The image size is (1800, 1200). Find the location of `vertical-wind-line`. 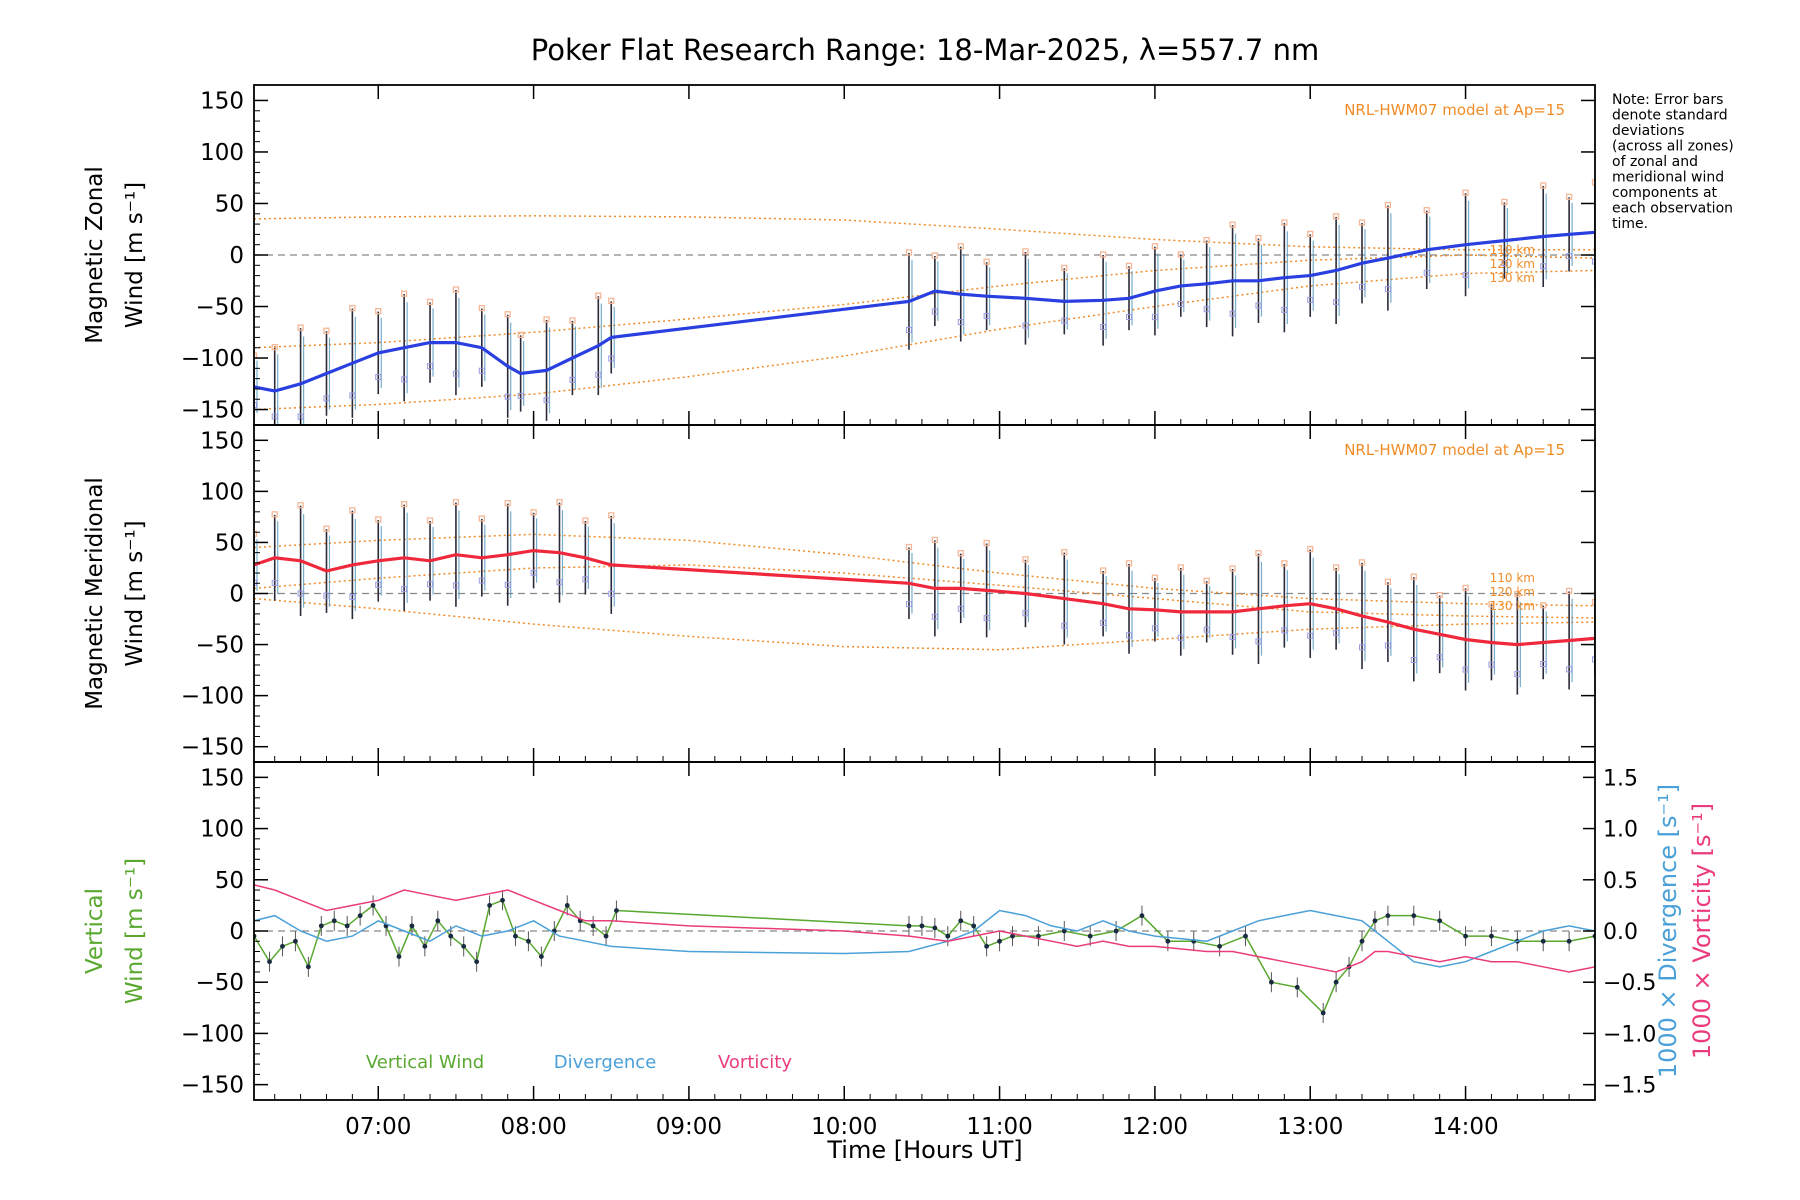

vertical-wind-line is located at coordinates (924, 957).